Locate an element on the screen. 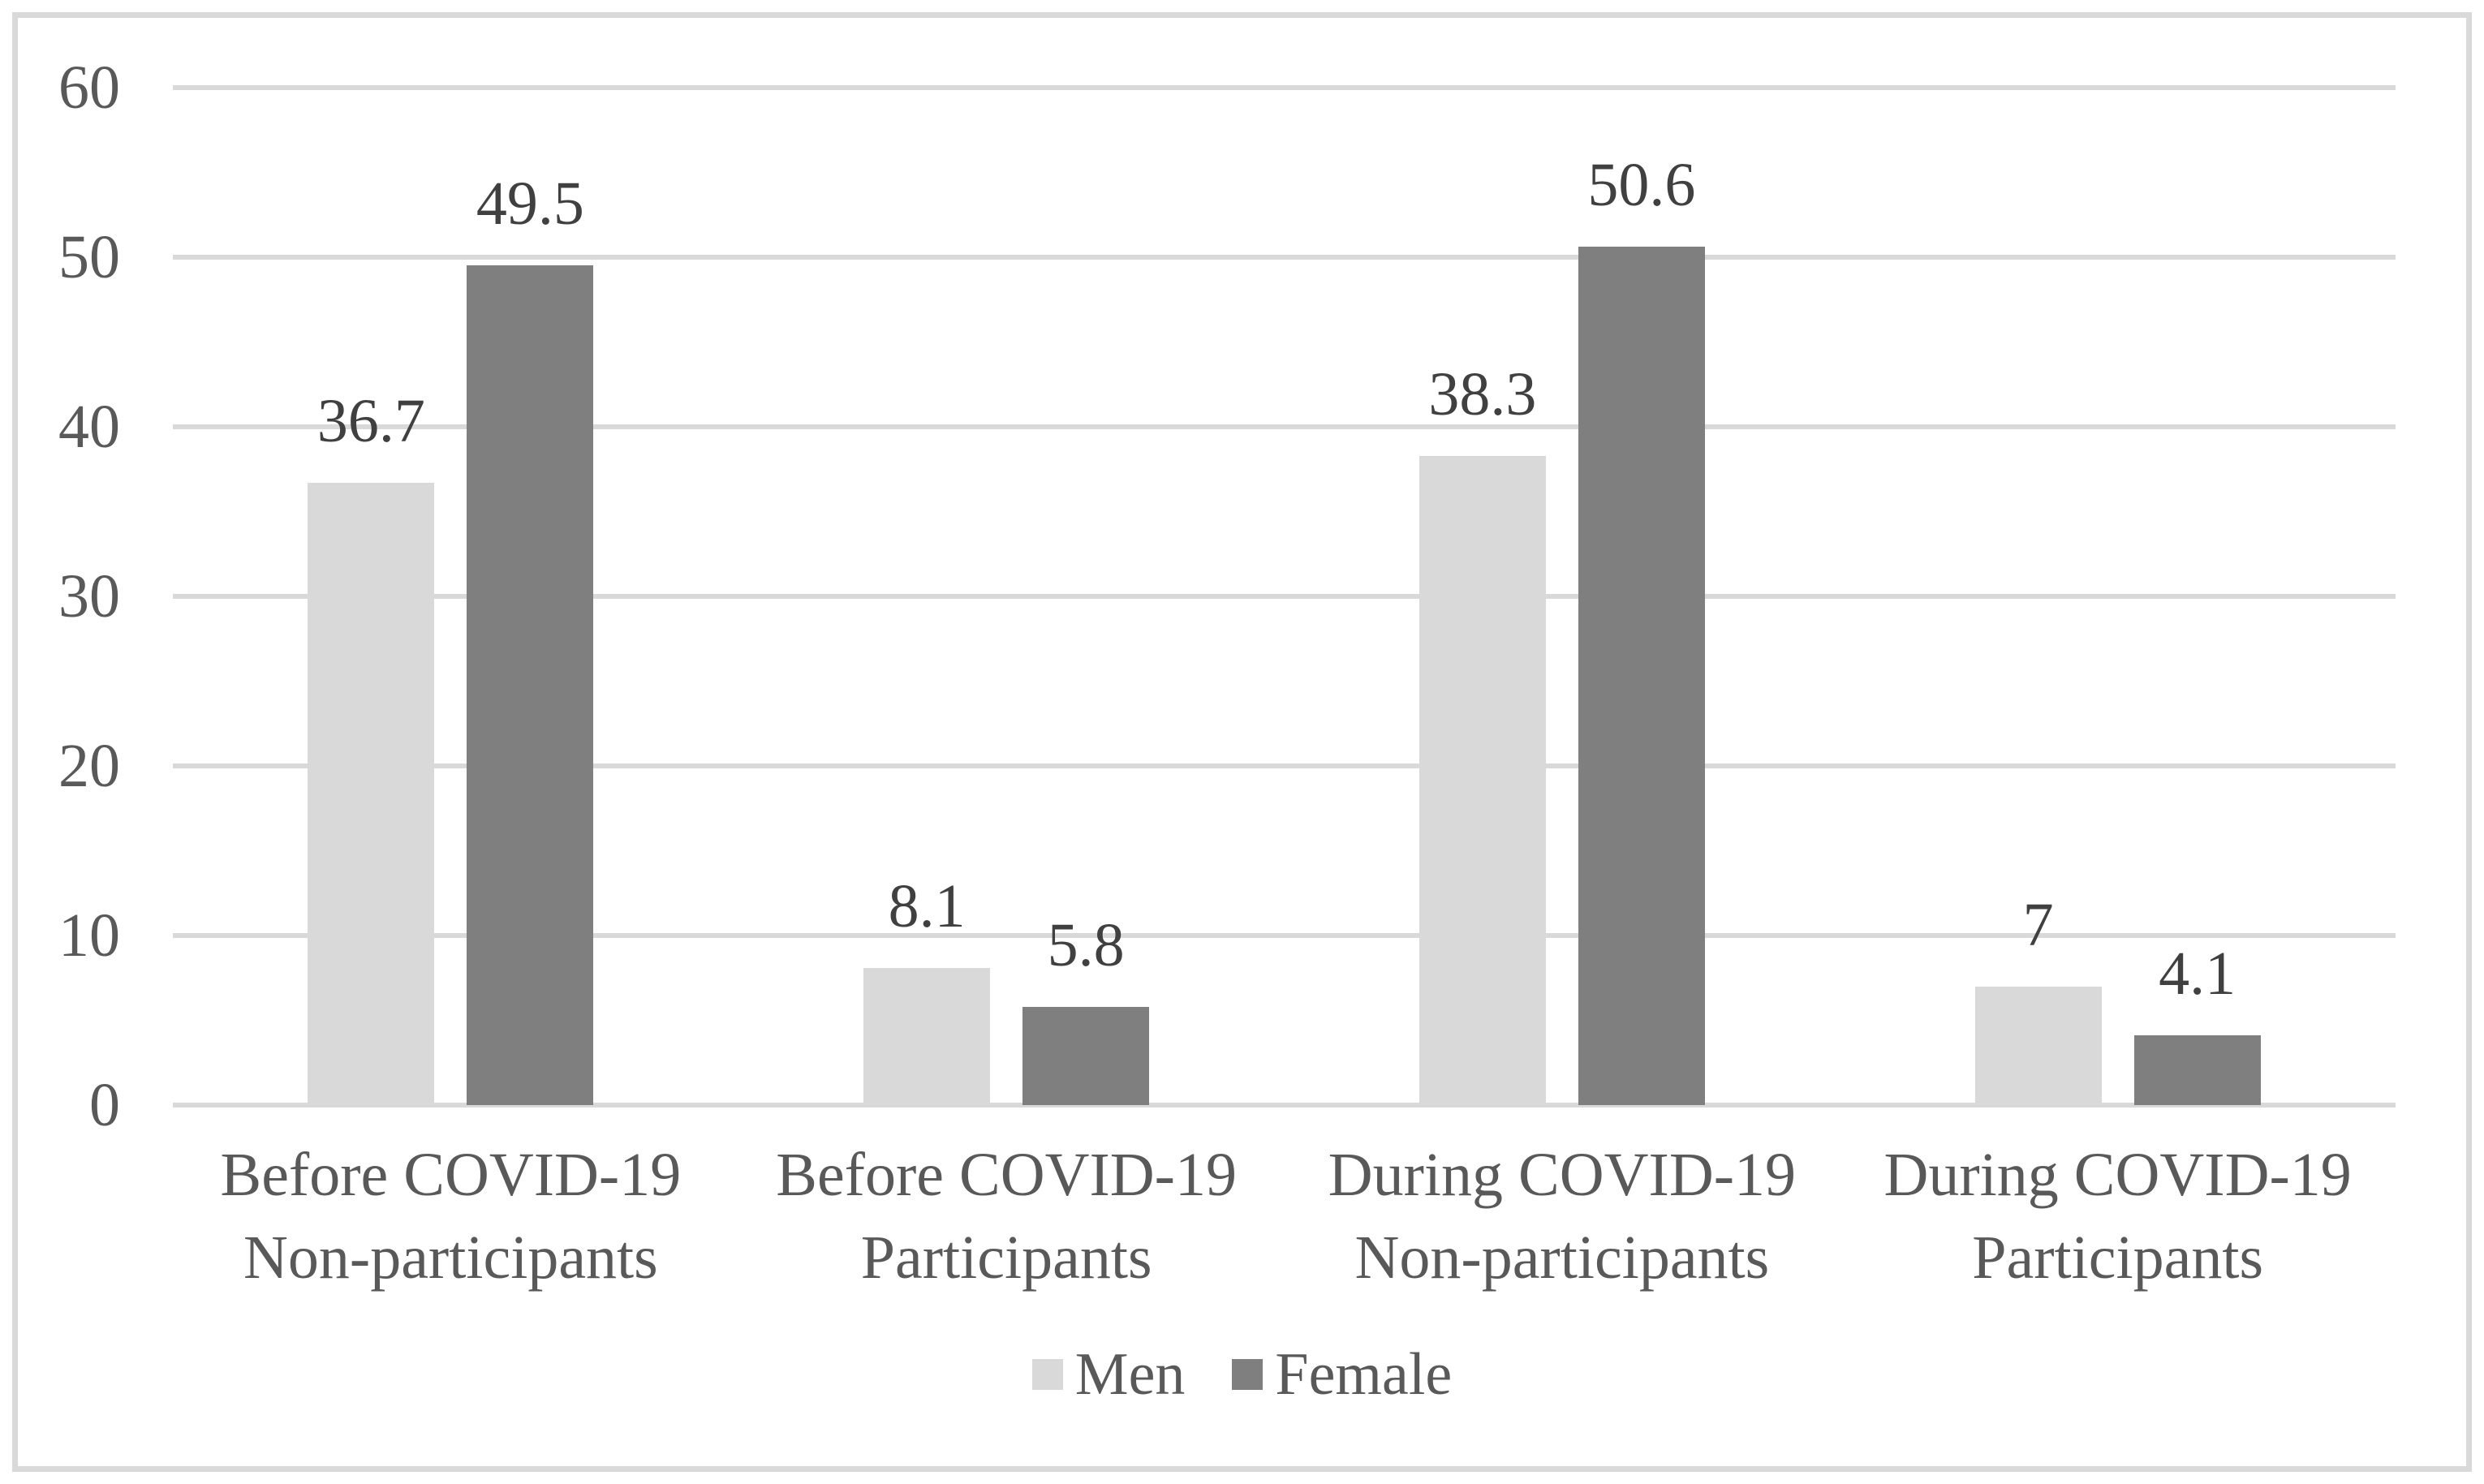  y-axis: 0 10 20 30 40 50 60 is located at coordinates (60, 742).